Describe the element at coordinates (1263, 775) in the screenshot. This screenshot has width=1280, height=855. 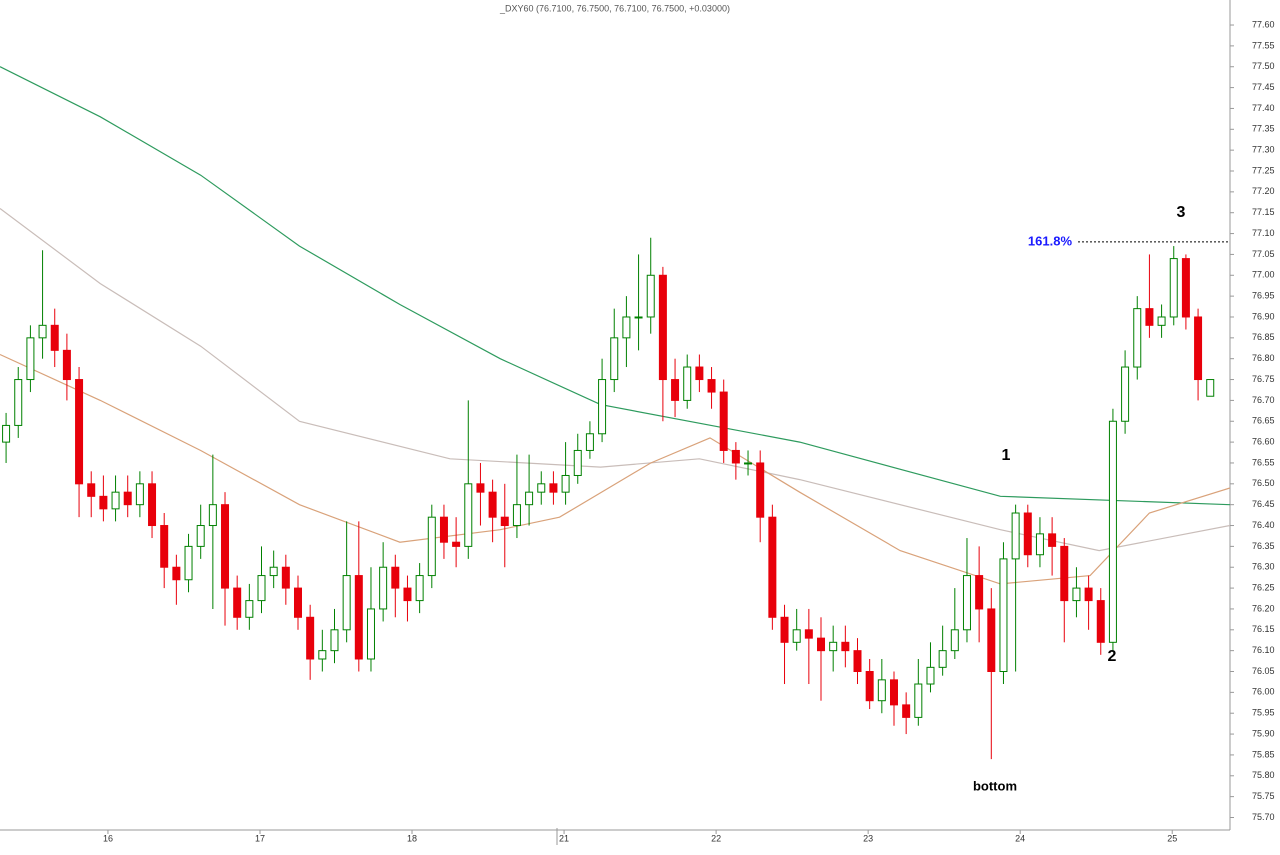
I see `y-tick-label: 75.80` at that location.